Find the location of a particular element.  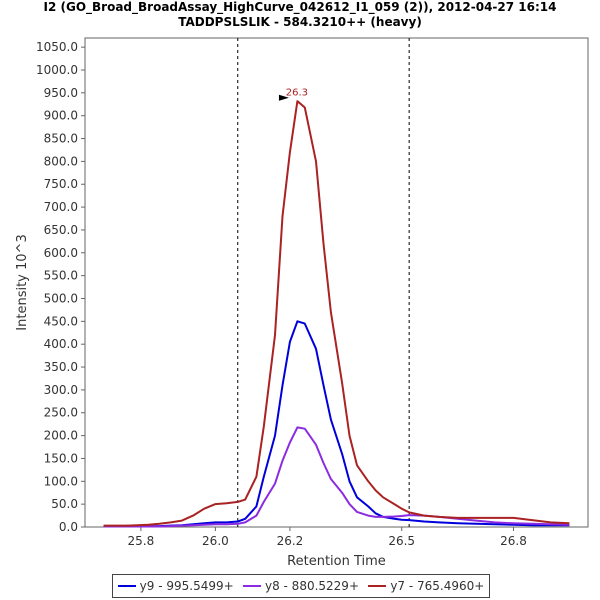

x-tick-label: 26.2 is located at coordinates (290, 541).